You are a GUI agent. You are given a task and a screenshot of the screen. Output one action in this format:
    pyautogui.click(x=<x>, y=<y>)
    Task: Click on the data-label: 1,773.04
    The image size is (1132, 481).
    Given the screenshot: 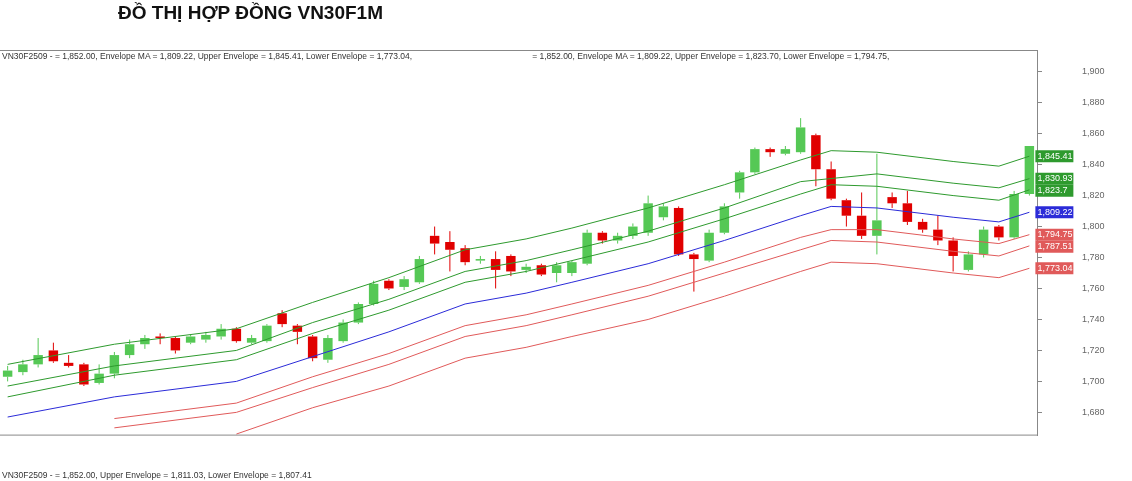 What is the action you would take?
    pyautogui.click(x=1055, y=267)
    